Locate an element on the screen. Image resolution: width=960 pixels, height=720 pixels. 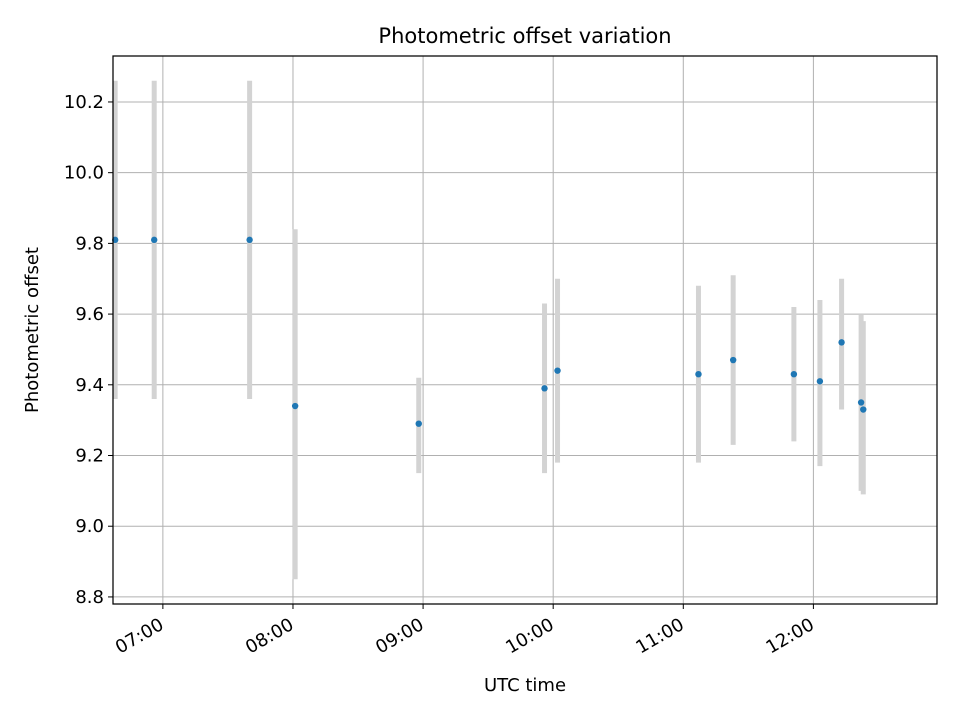
y-tick-label: 9.6 is located at coordinates (89, 314).